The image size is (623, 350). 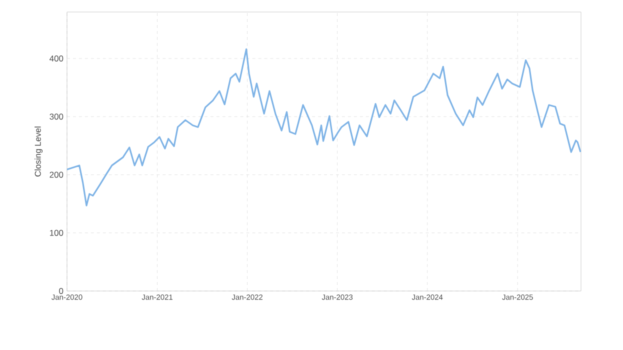 What do you see at coordinates (61, 291) in the screenshot?
I see `y-tick-label: 0` at bounding box center [61, 291].